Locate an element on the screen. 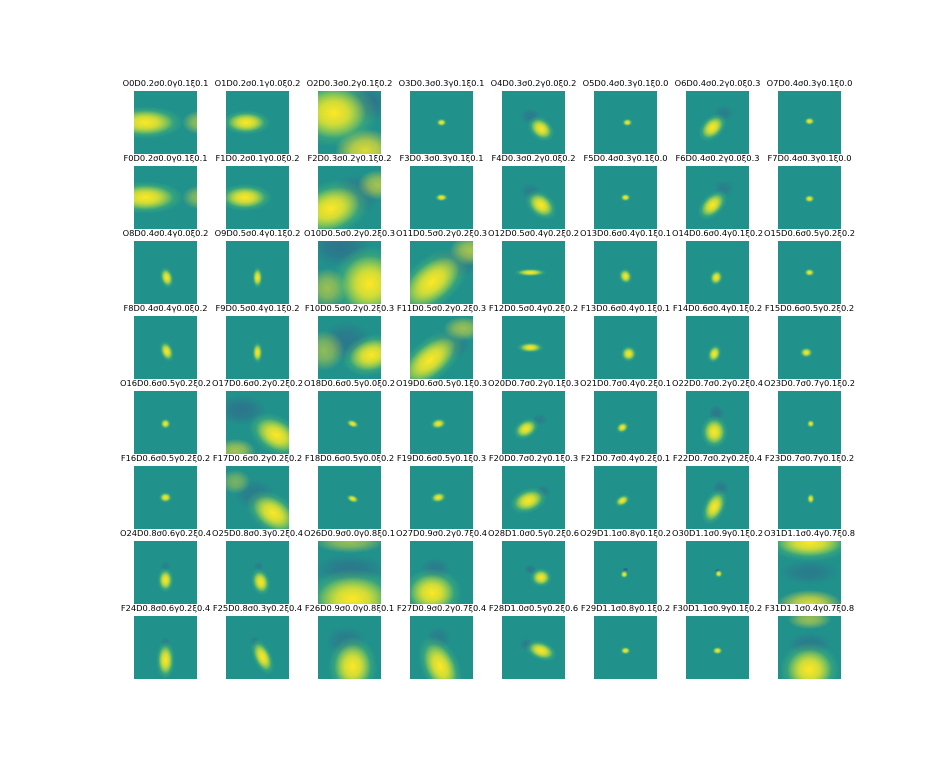 This screenshot has width=952, height=761. filter-panel: O28D1.0σ0.5γ0.2ξ0.6 is located at coordinates (533, 566).